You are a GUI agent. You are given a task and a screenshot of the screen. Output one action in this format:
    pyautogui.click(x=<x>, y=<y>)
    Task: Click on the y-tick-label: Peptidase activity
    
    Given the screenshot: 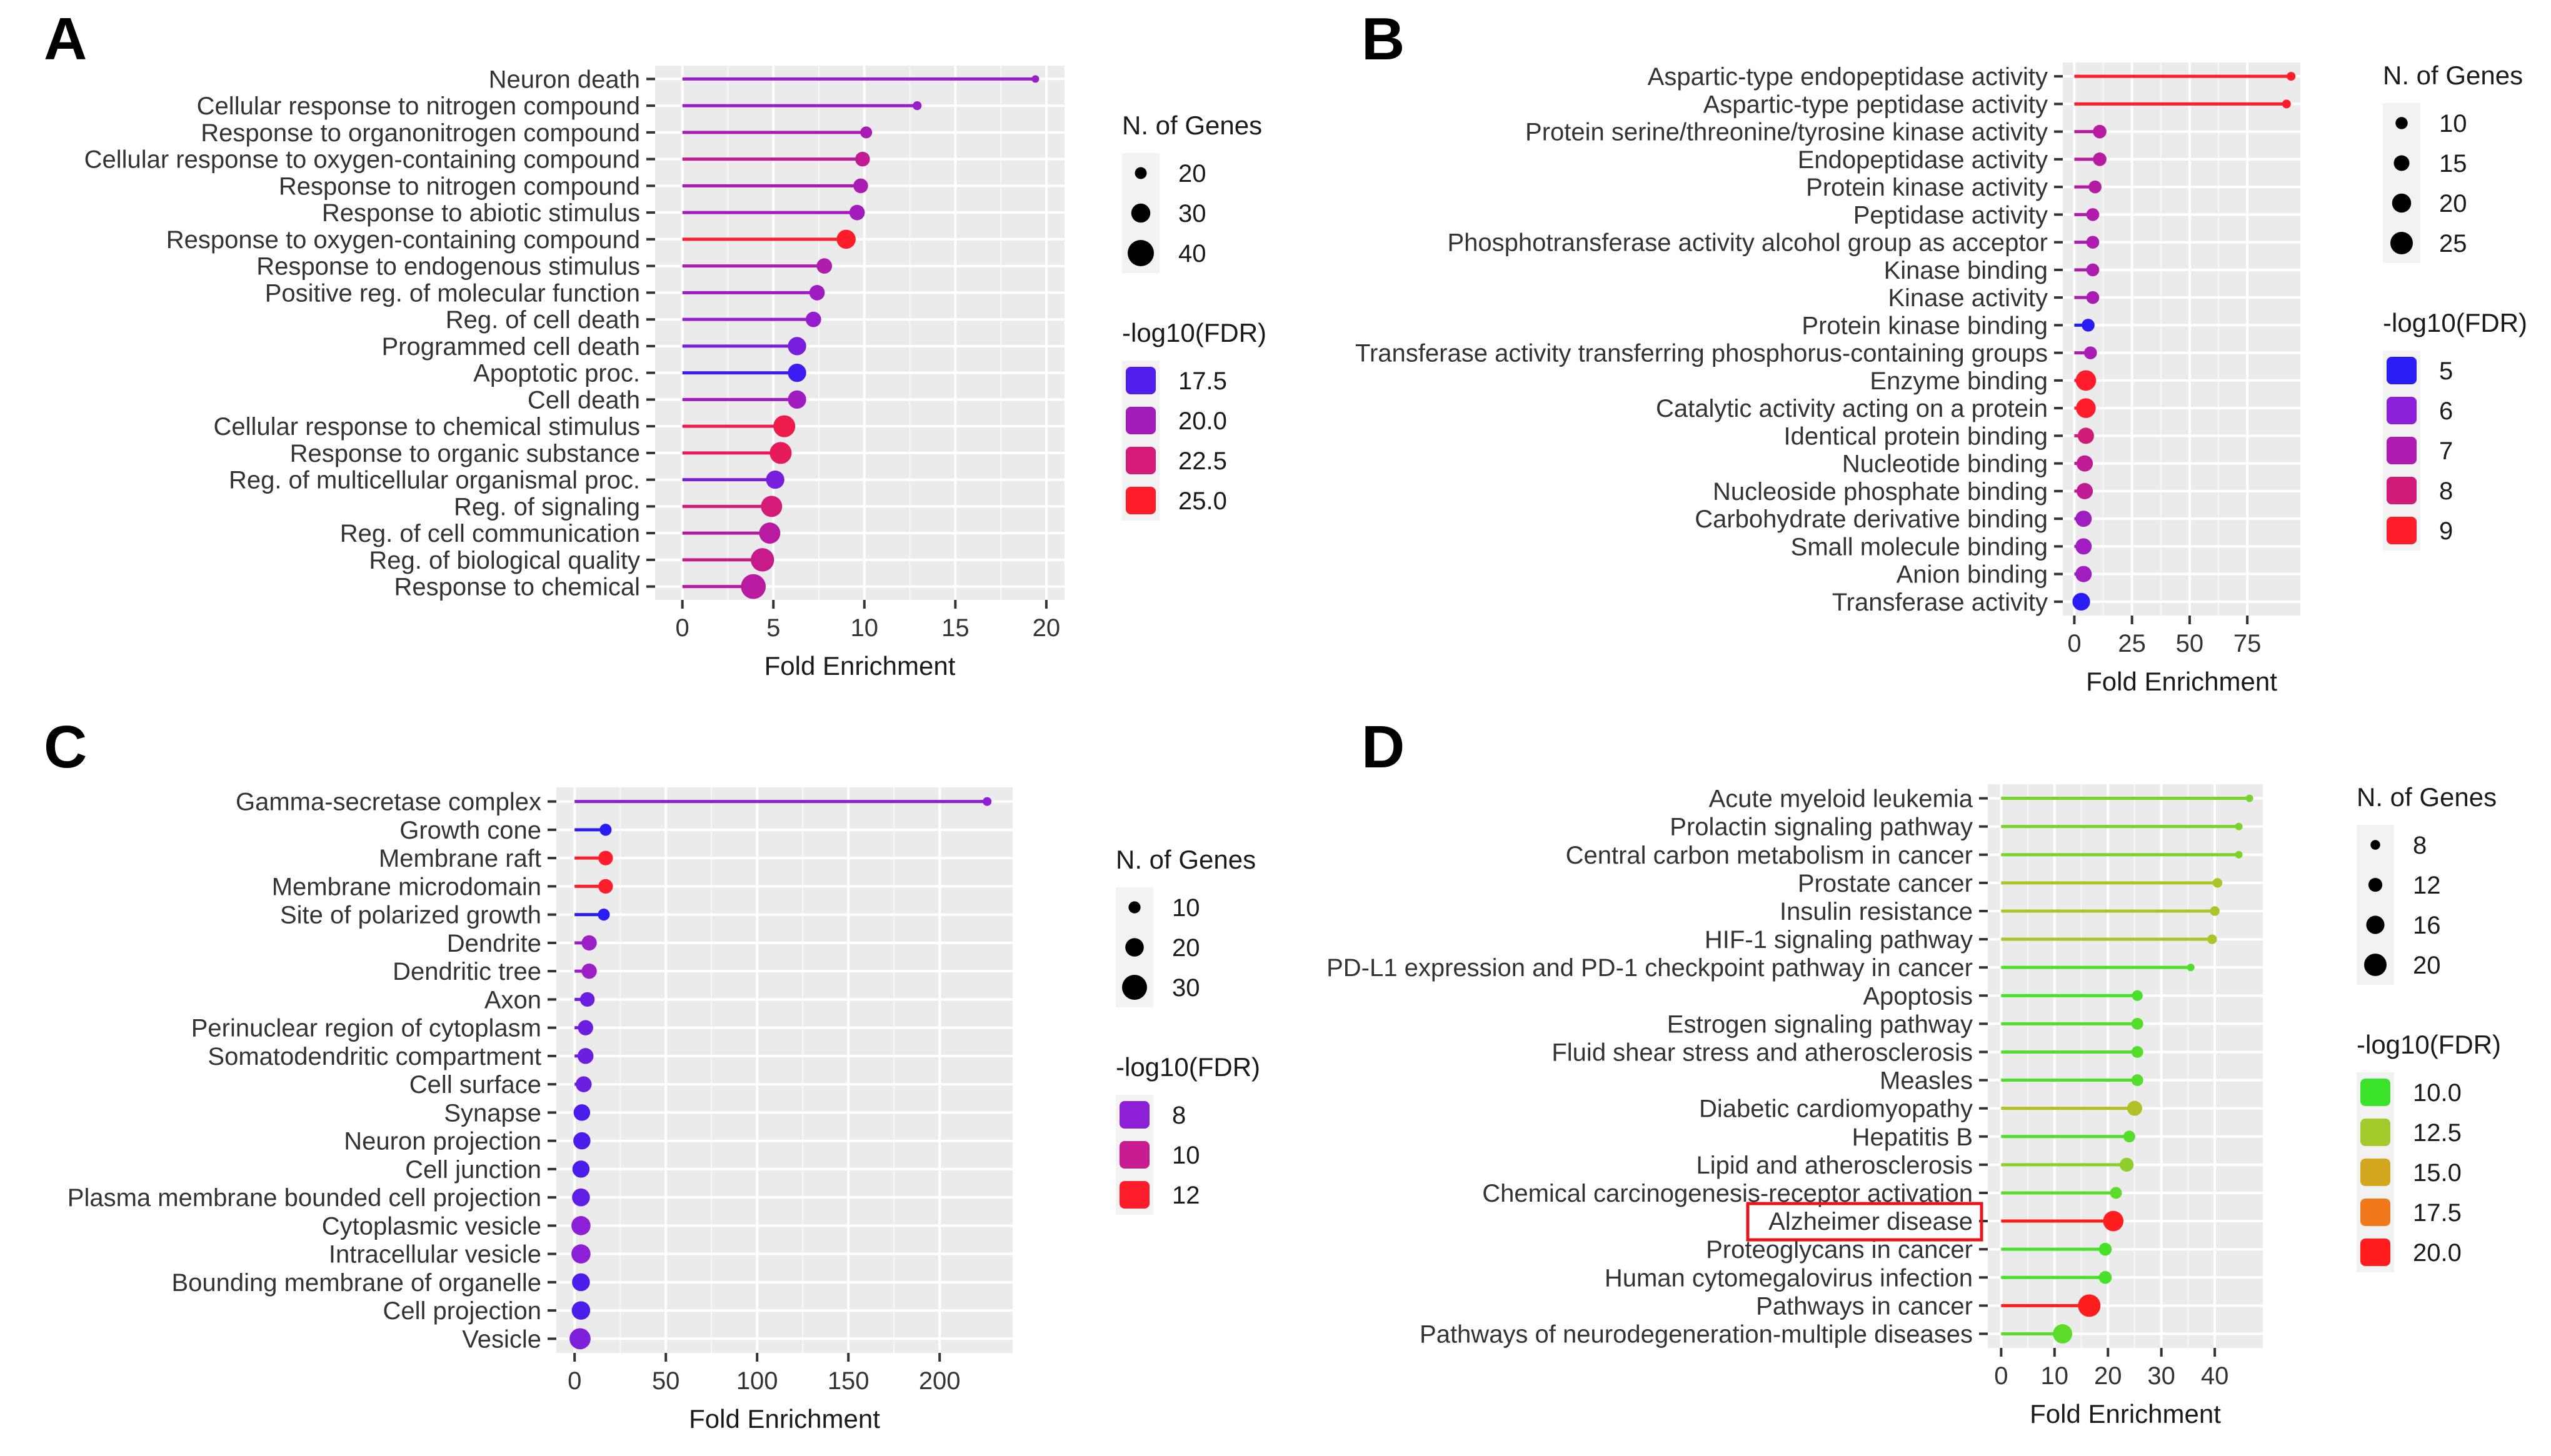 What is the action you would take?
    pyautogui.click(x=1951, y=215)
    